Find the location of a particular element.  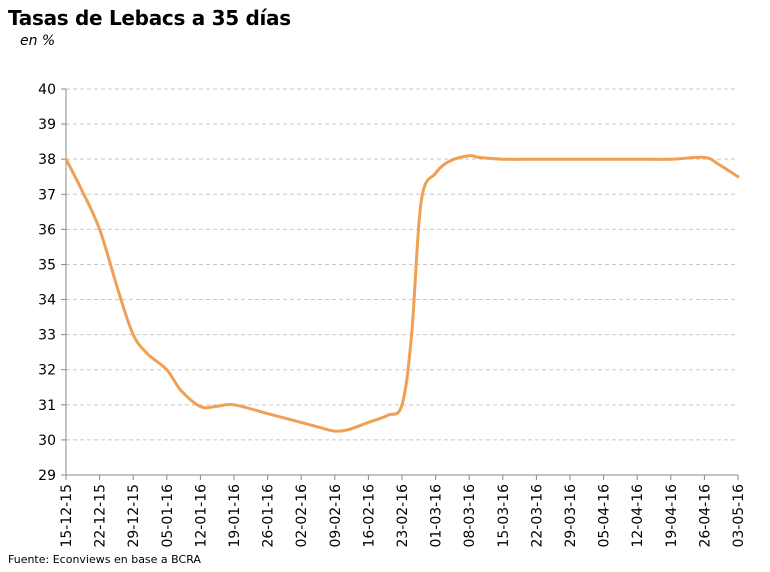

y-tick-label: 39 is located at coordinates (47, 125).